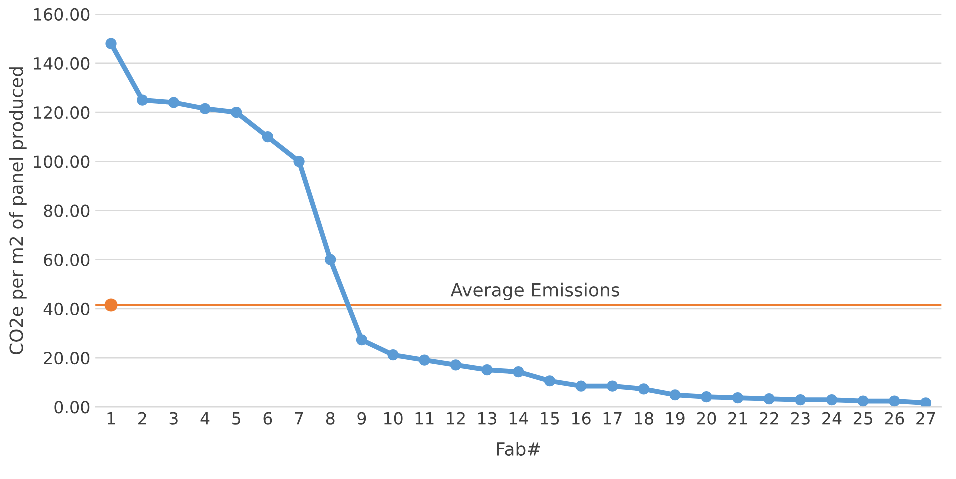 The image size is (956, 479). What do you see at coordinates (72, 407) in the screenshot?
I see `y-tick-label: 0.00` at bounding box center [72, 407].